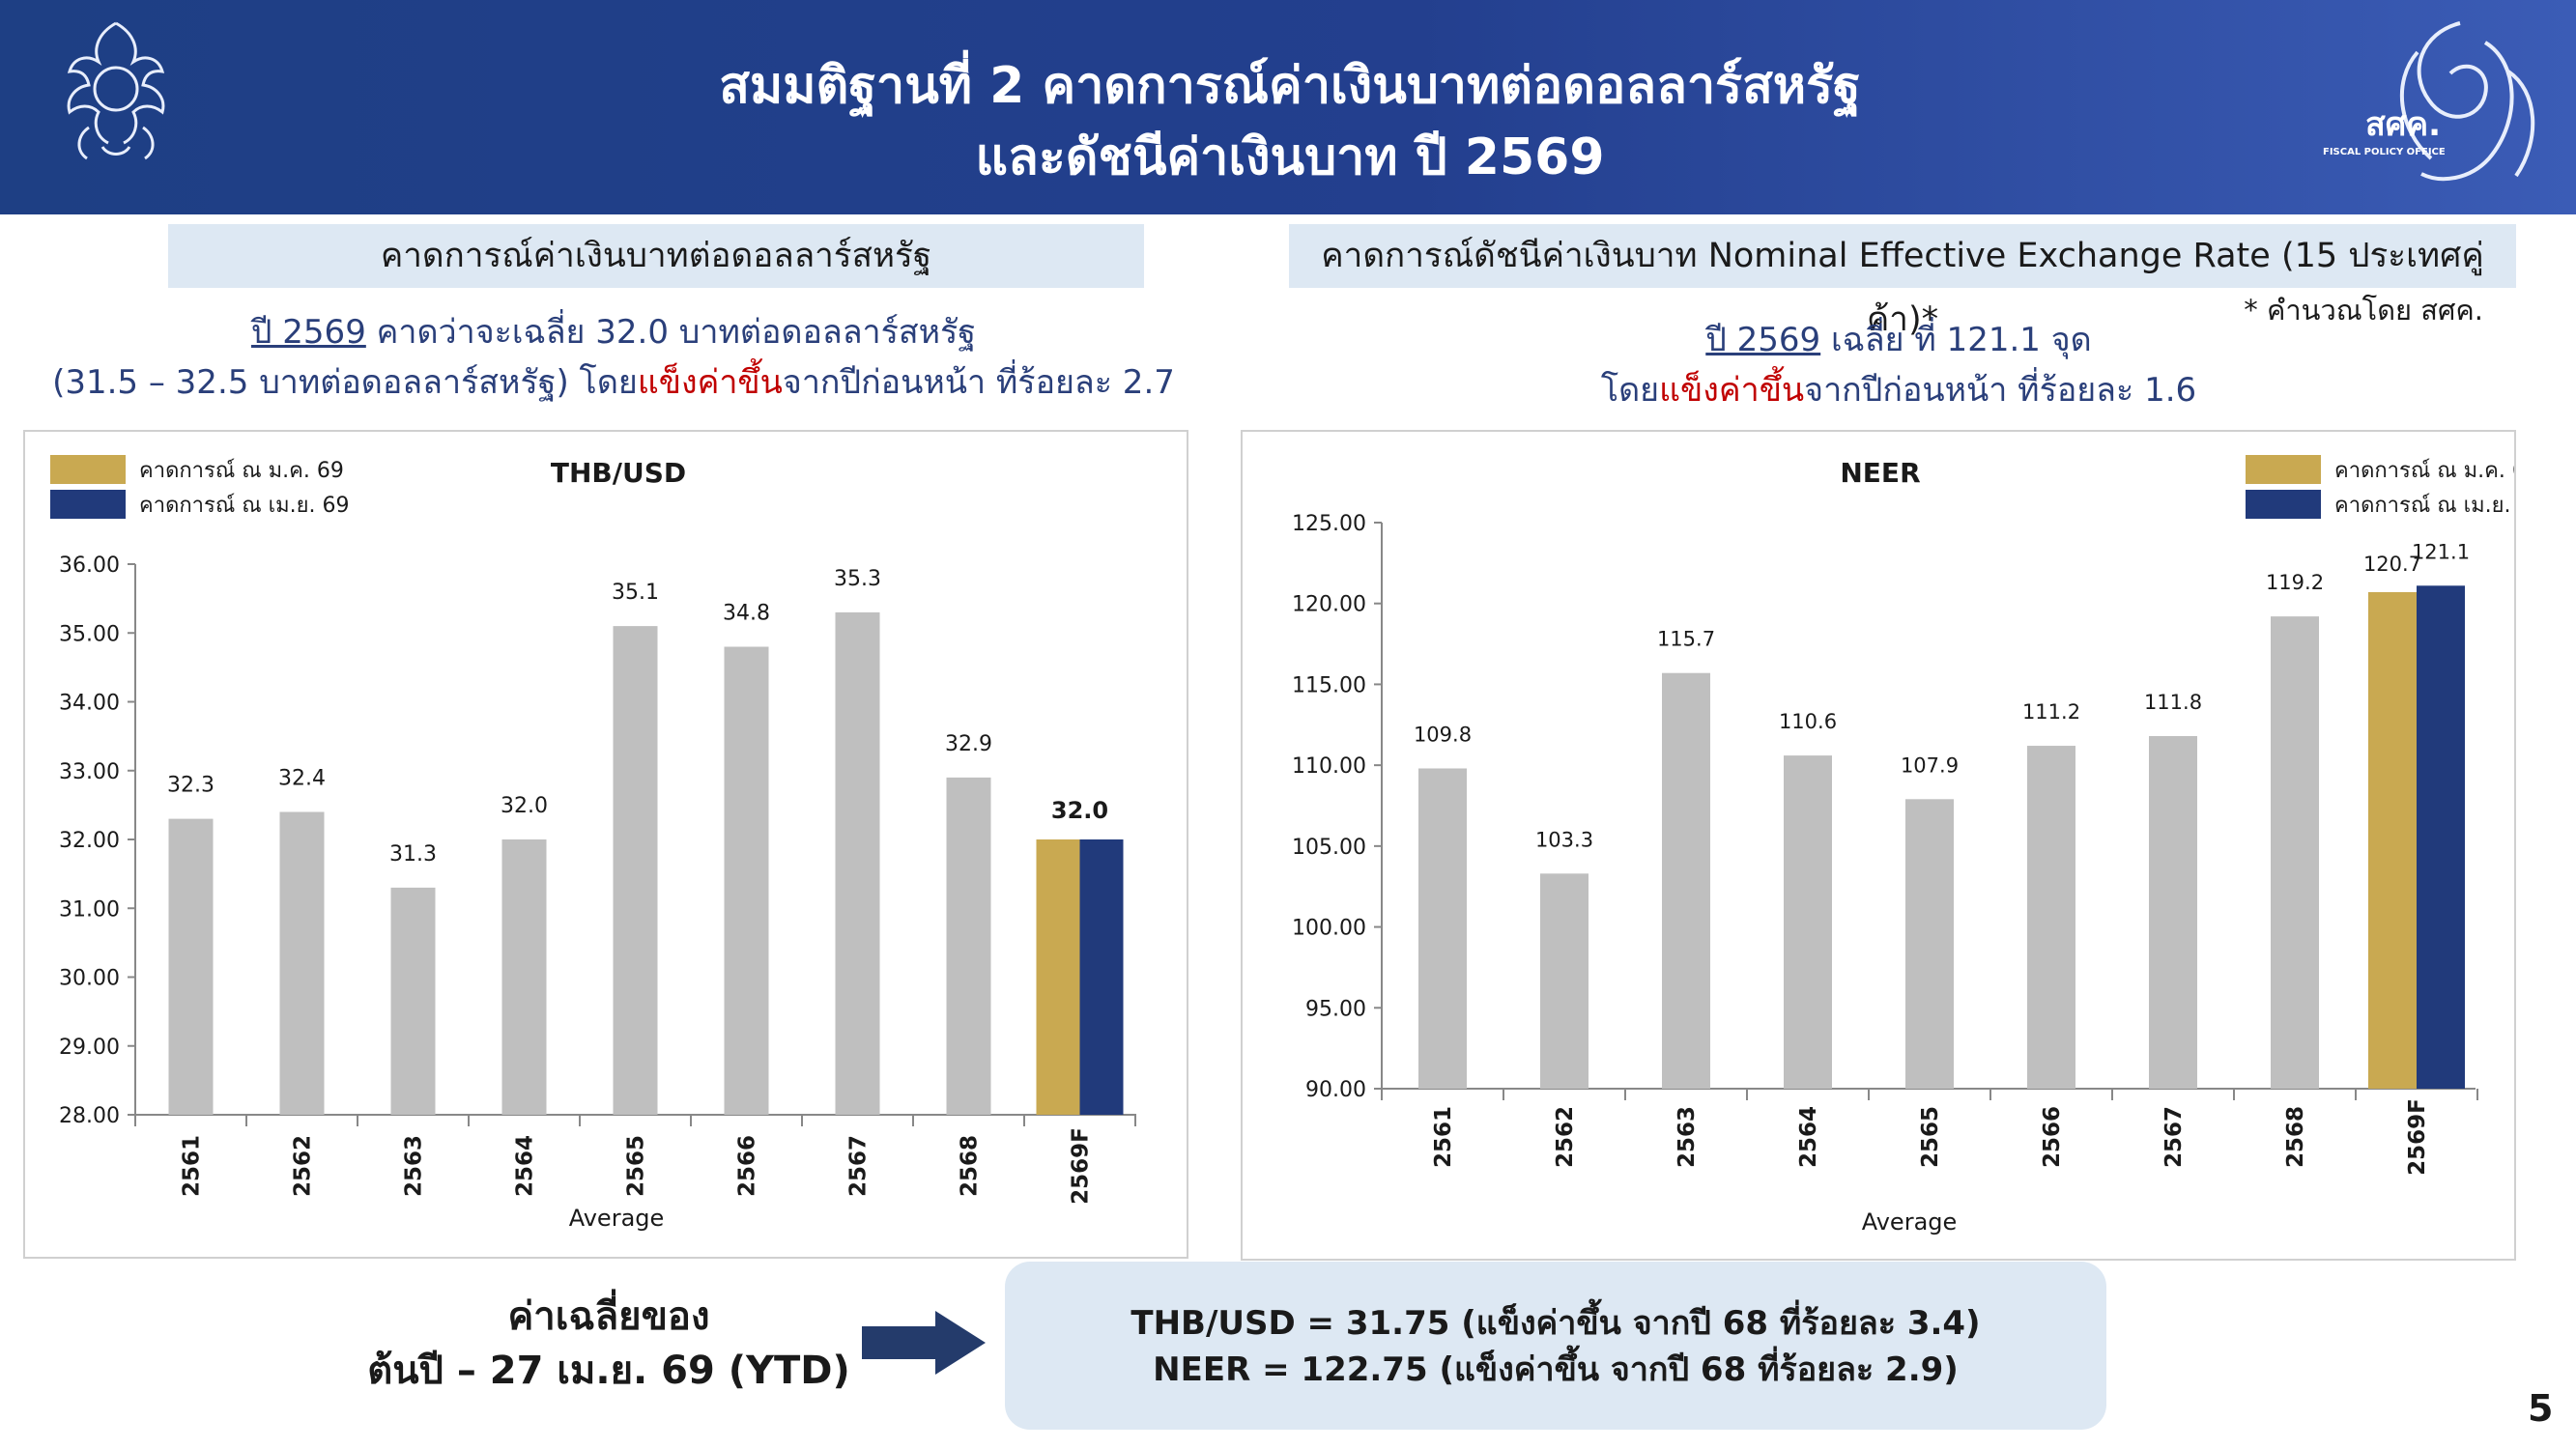 Image resolution: width=2576 pixels, height=1449 pixels. What do you see at coordinates (90, 704) in the screenshot?
I see `y-tick-label: 34.00` at bounding box center [90, 704].